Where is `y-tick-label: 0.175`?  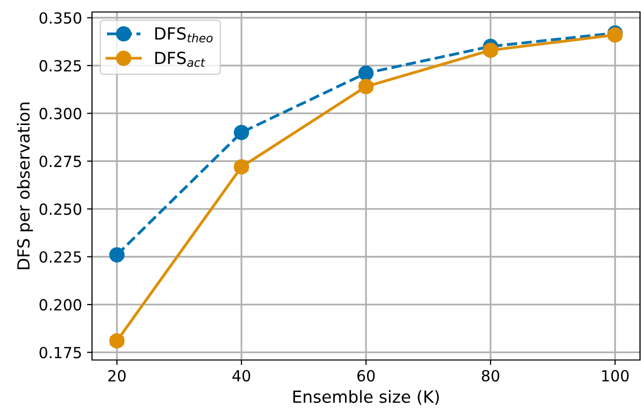
y-tick-label: 0.175 is located at coordinates (60, 352).